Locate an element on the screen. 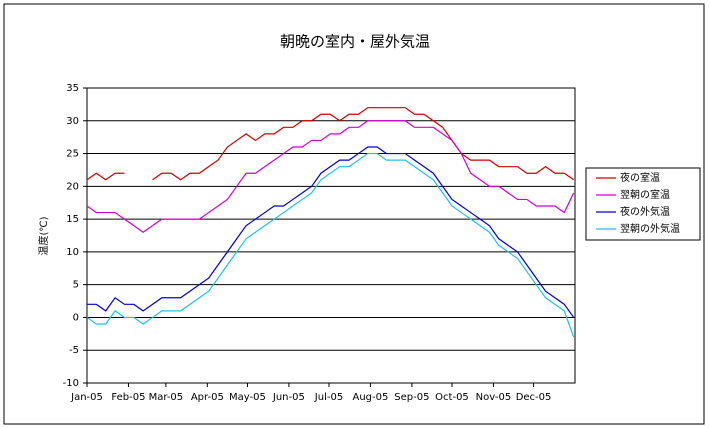 The image size is (710, 428). y-tick-label: 0 is located at coordinates (76, 317).